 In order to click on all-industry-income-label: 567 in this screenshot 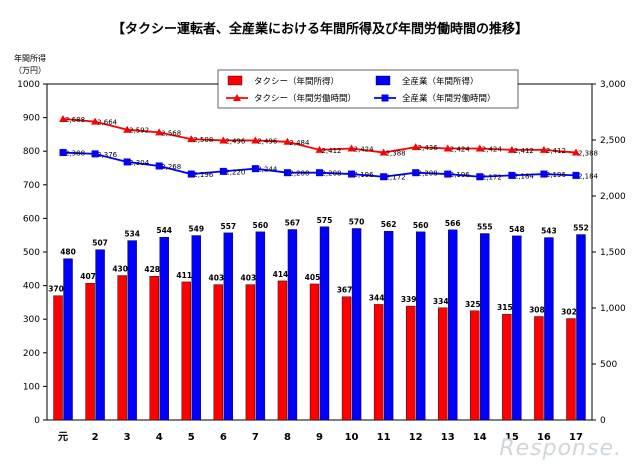, I will do `click(293, 222)`.